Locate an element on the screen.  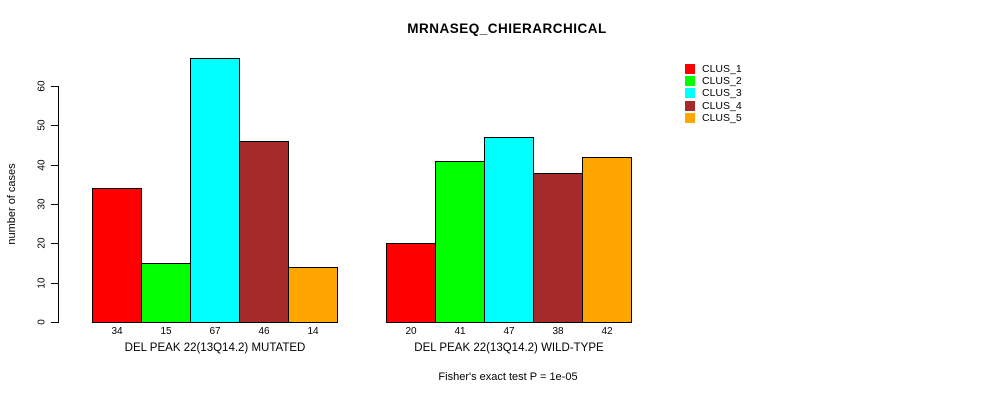
y-axis-line is located at coordinates (58, 204).